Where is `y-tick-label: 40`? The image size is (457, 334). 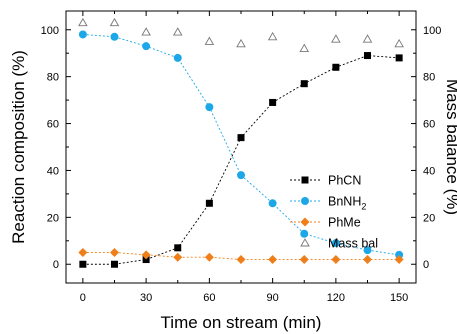 y-tick-label: 40 is located at coordinates (53, 171).